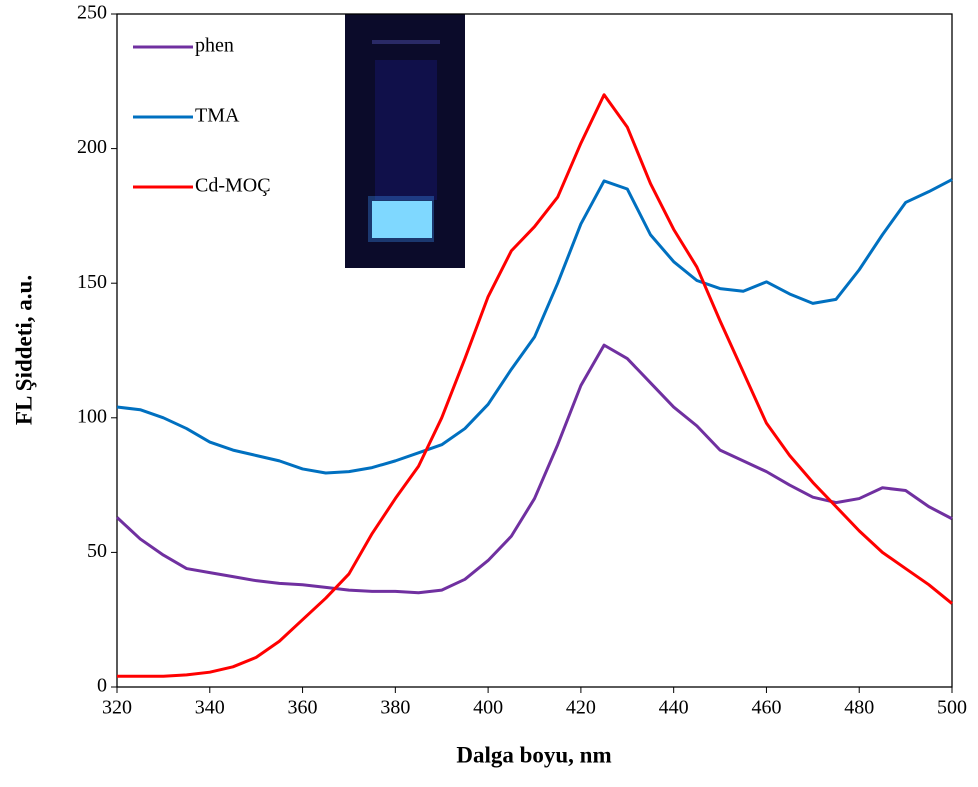 The width and height of the screenshot is (978, 787). What do you see at coordinates (23, 350) in the screenshot?
I see `y-axis-label: FL Şiddeti, a.u.` at bounding box center [23, 350].